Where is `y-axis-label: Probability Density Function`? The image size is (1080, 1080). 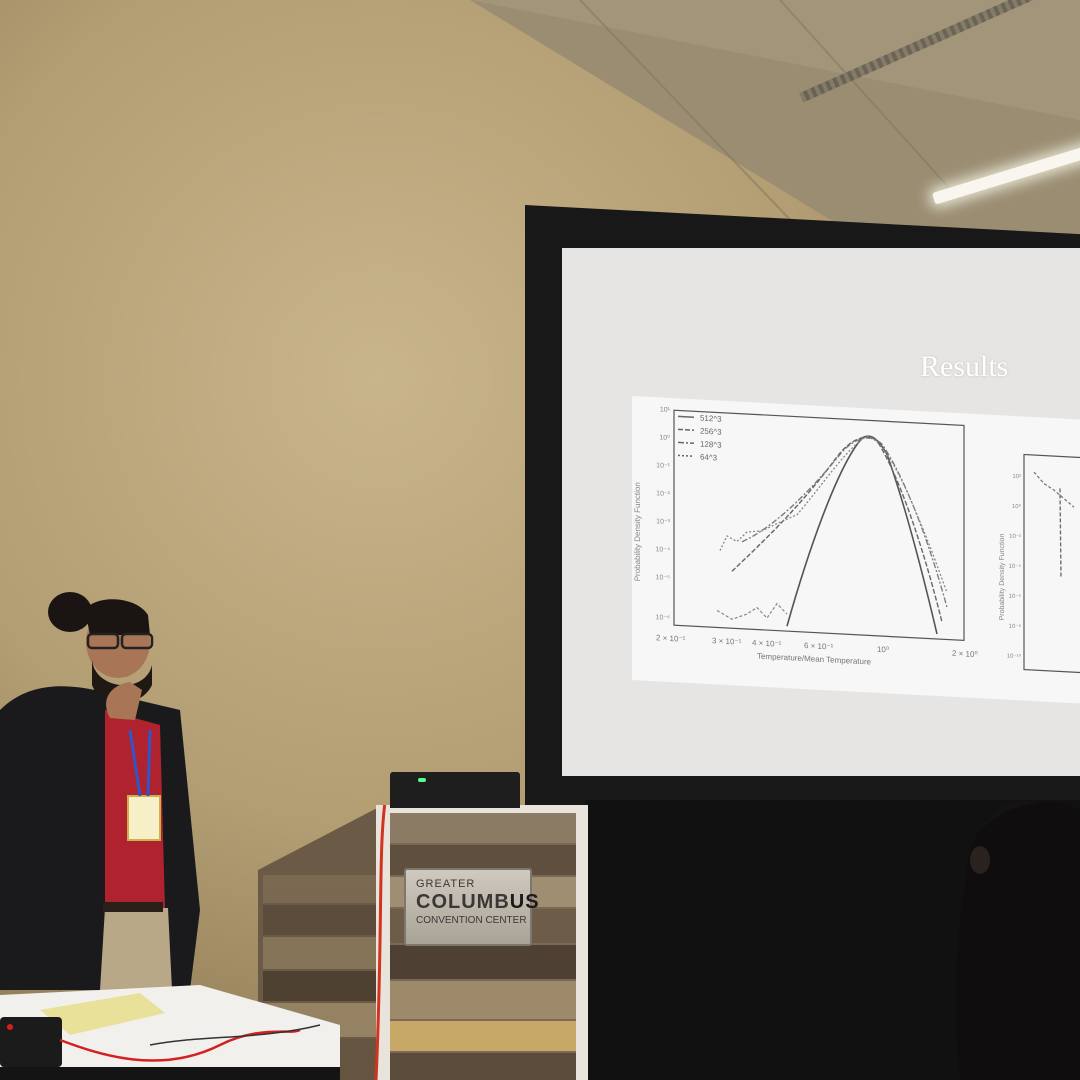 y-axis-label: Probability Density Function is located at coordinates (637, 532).